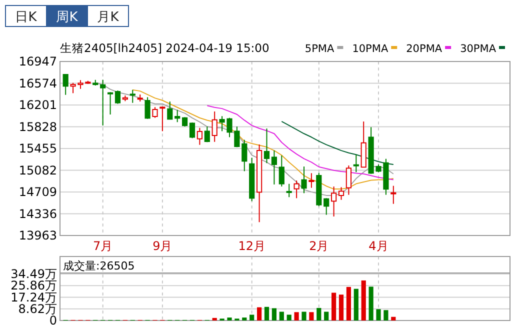 The width and height of the screenshot is (518, 325). I want to click on legend-label: 30PMA, so click(478, 49).